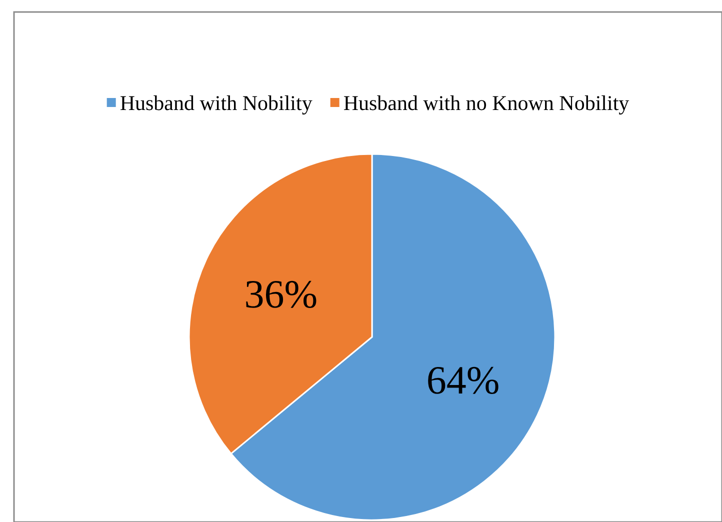 The height and width of the screenshot is (522, 722). What do you see at coordinates (463, 379) in the screenshot?
I see `data-label: 64%` at bounding box center [463, 379].